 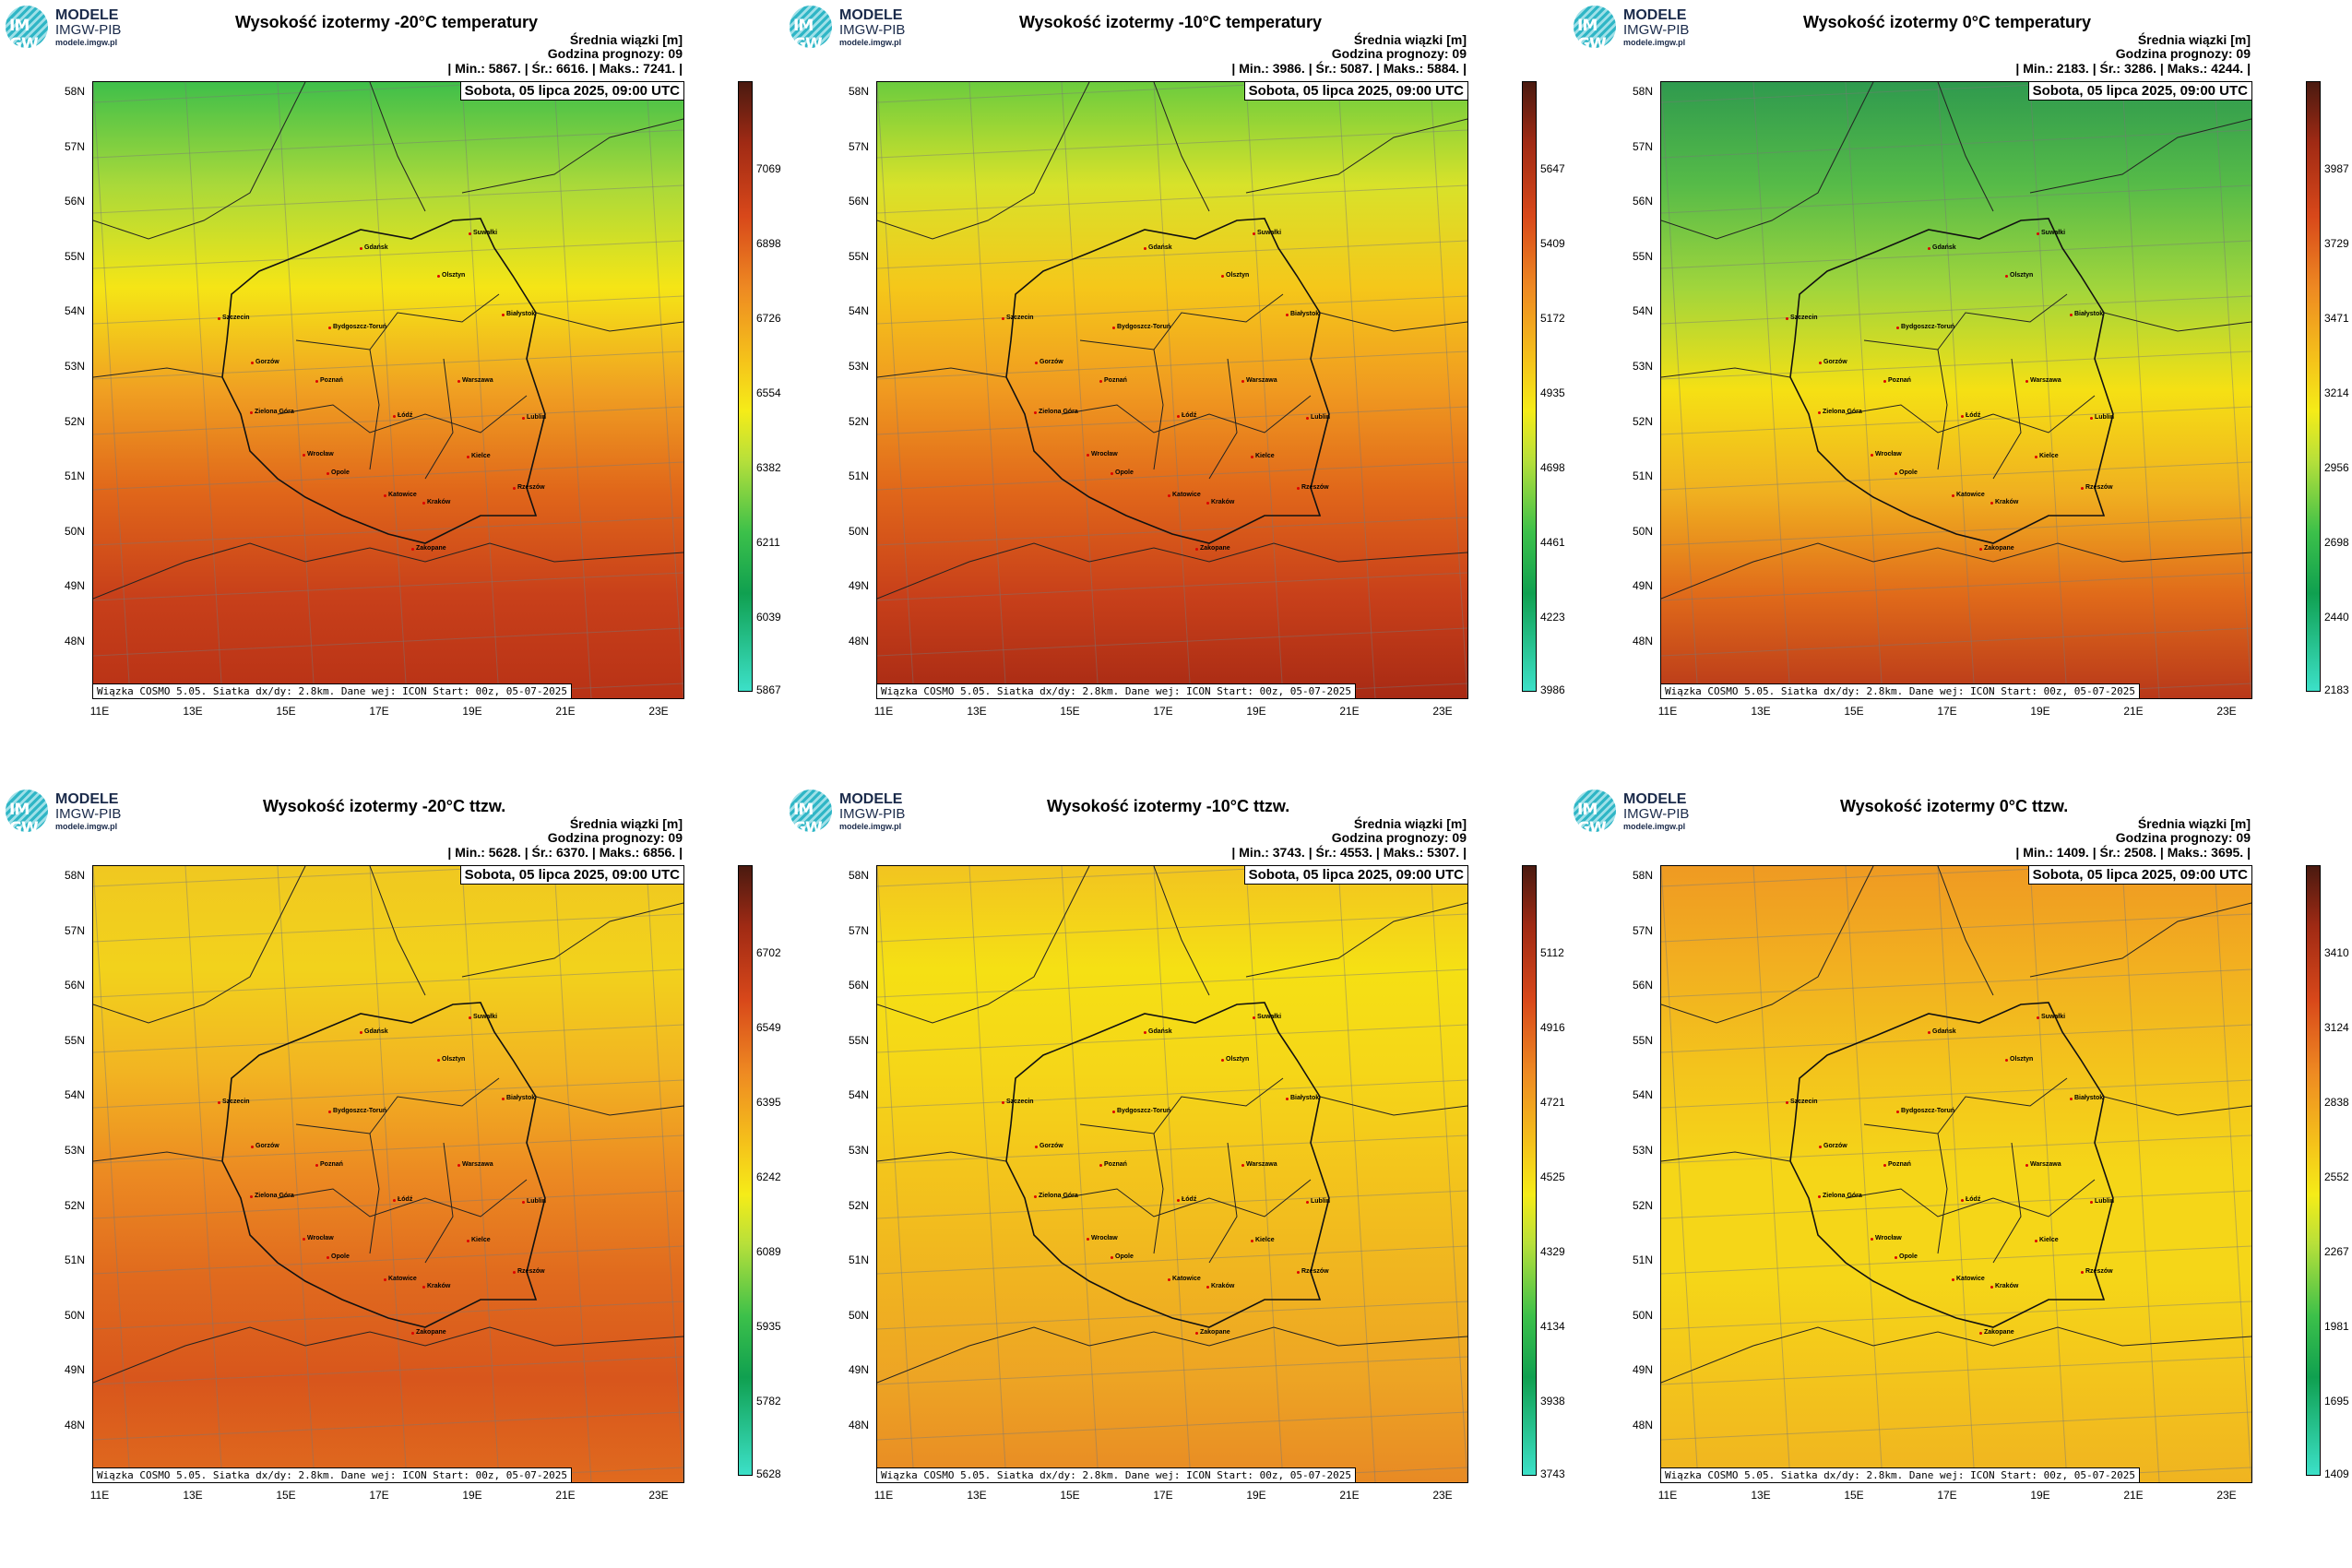 What do you see at coordinates (1172, 1174) in the screenshot?
I see `map-overlay` at bounding box center [1172, 1174].